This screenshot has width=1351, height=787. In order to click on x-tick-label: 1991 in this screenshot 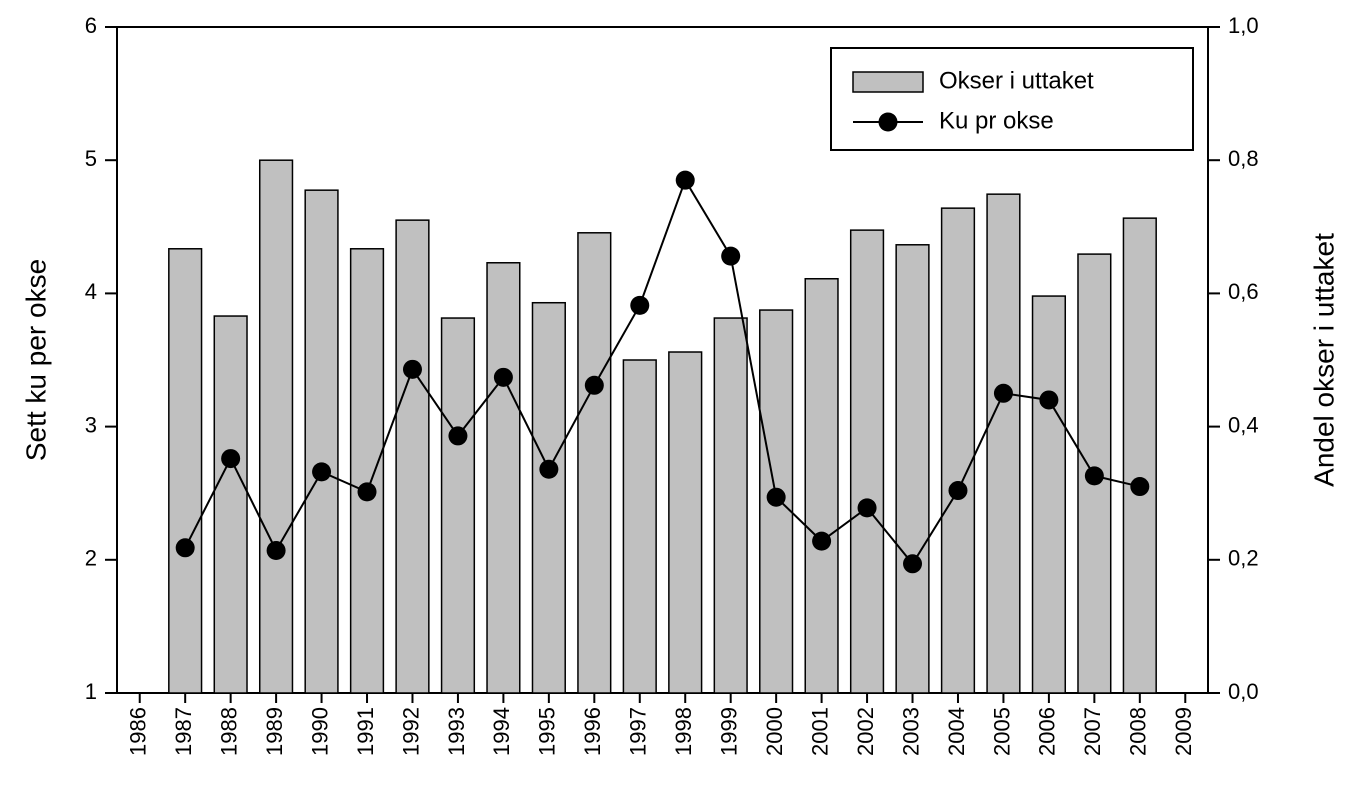, I will do `click(365, 731)`.